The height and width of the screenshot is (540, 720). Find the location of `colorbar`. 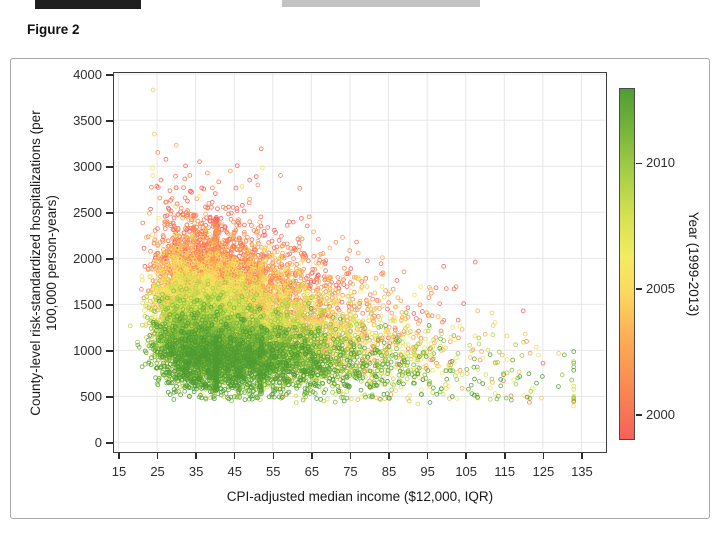

colorbar is located at coordinates (627, 264).